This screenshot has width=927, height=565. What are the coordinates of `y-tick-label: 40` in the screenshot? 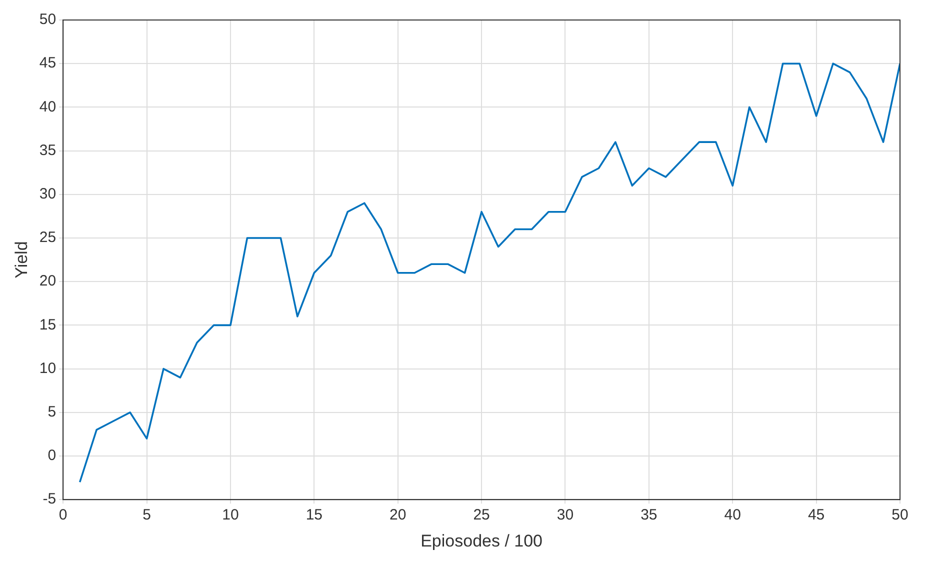 It's located at (47, 107).